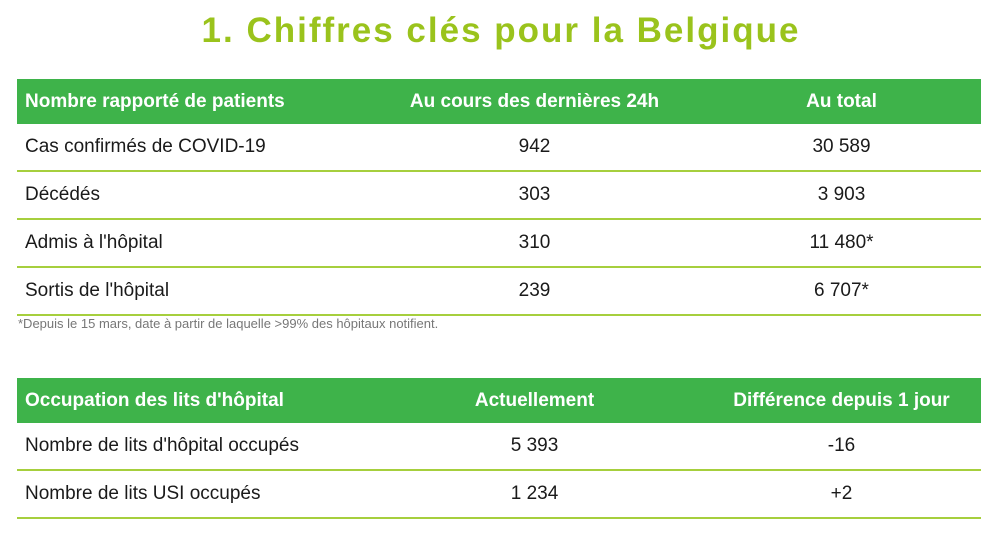  I want to click on table-row: Cas confirmés de COVID-19 942 30 589, so click(499, 148).